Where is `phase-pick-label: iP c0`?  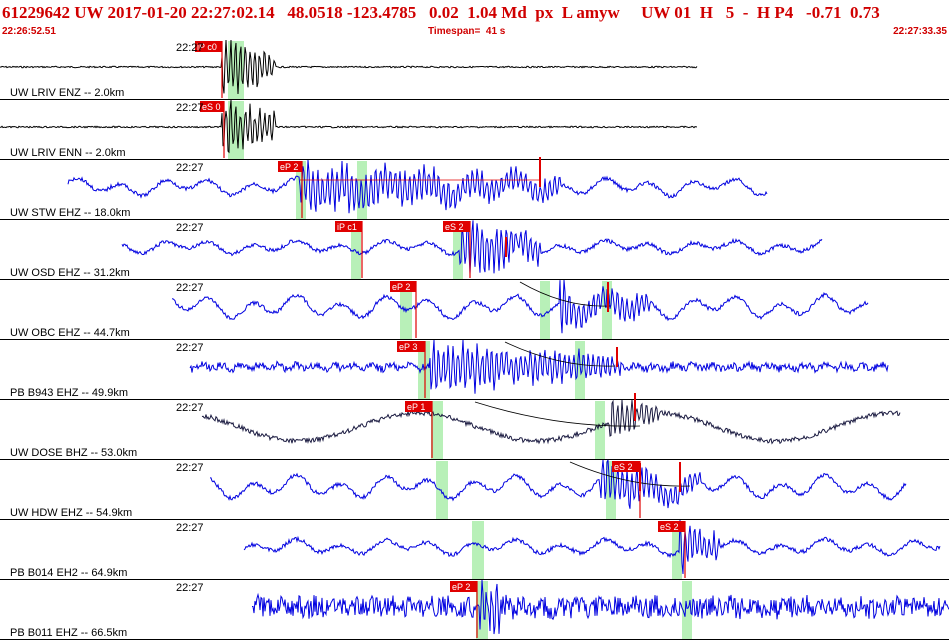 phase-pick-label: iP c0 is located at coordinates (207, 47).